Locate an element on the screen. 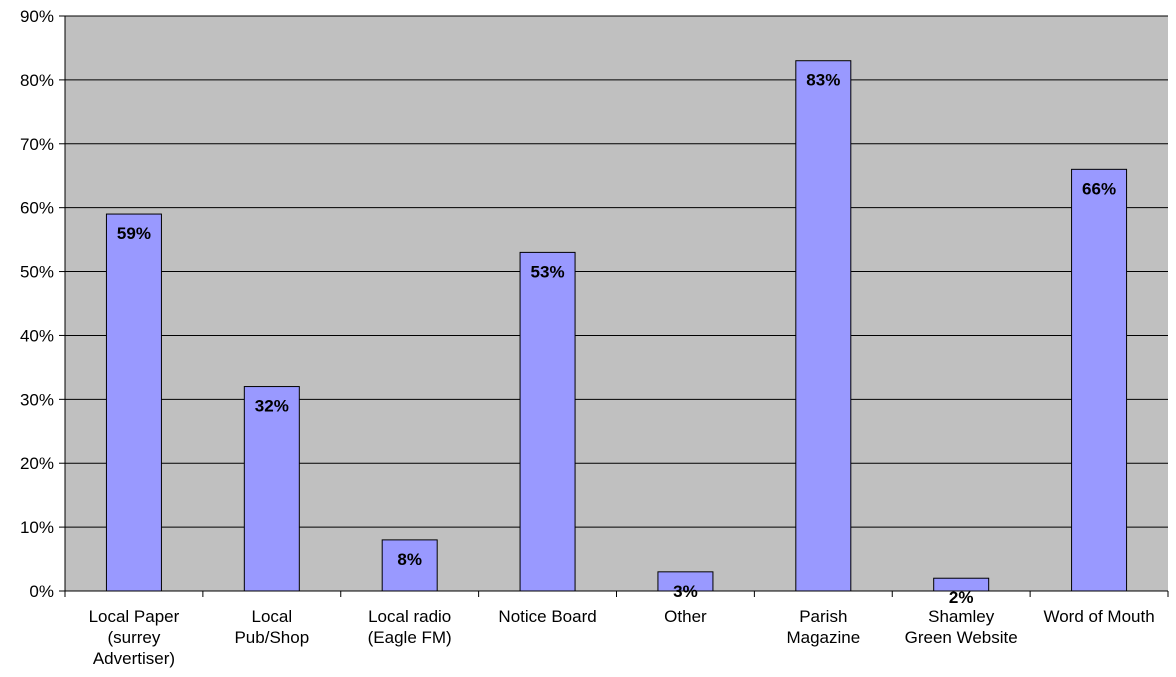  x-category-label-3: Notice Board is located at coordinates (547, 616).